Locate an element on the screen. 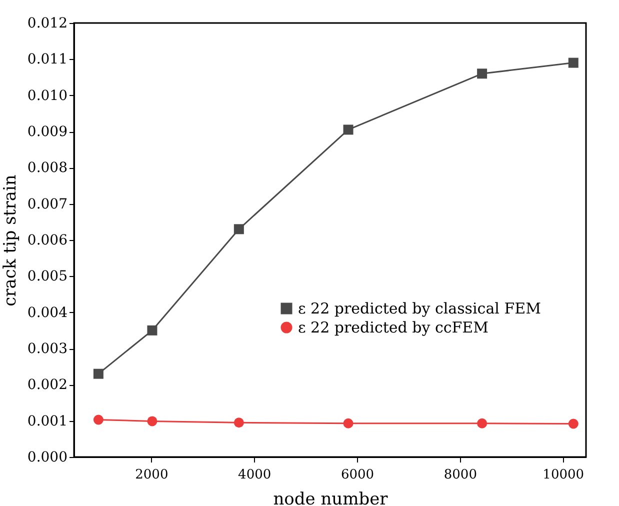 The width and height of the screenshot is (619, 506). y-tick-label: 0.010 is located at coordinates (47, 96).